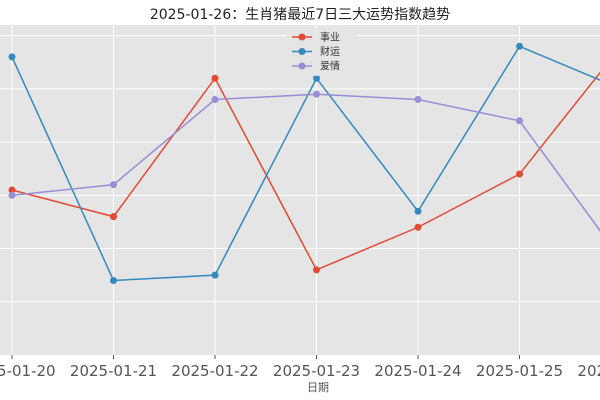 The height and width of the screenshot is (400, 600). What do you see at coordinates (417, 371) in the screenshot?
I see `x-tick-label: 2025-01-24` at bounding box center [417, 371].